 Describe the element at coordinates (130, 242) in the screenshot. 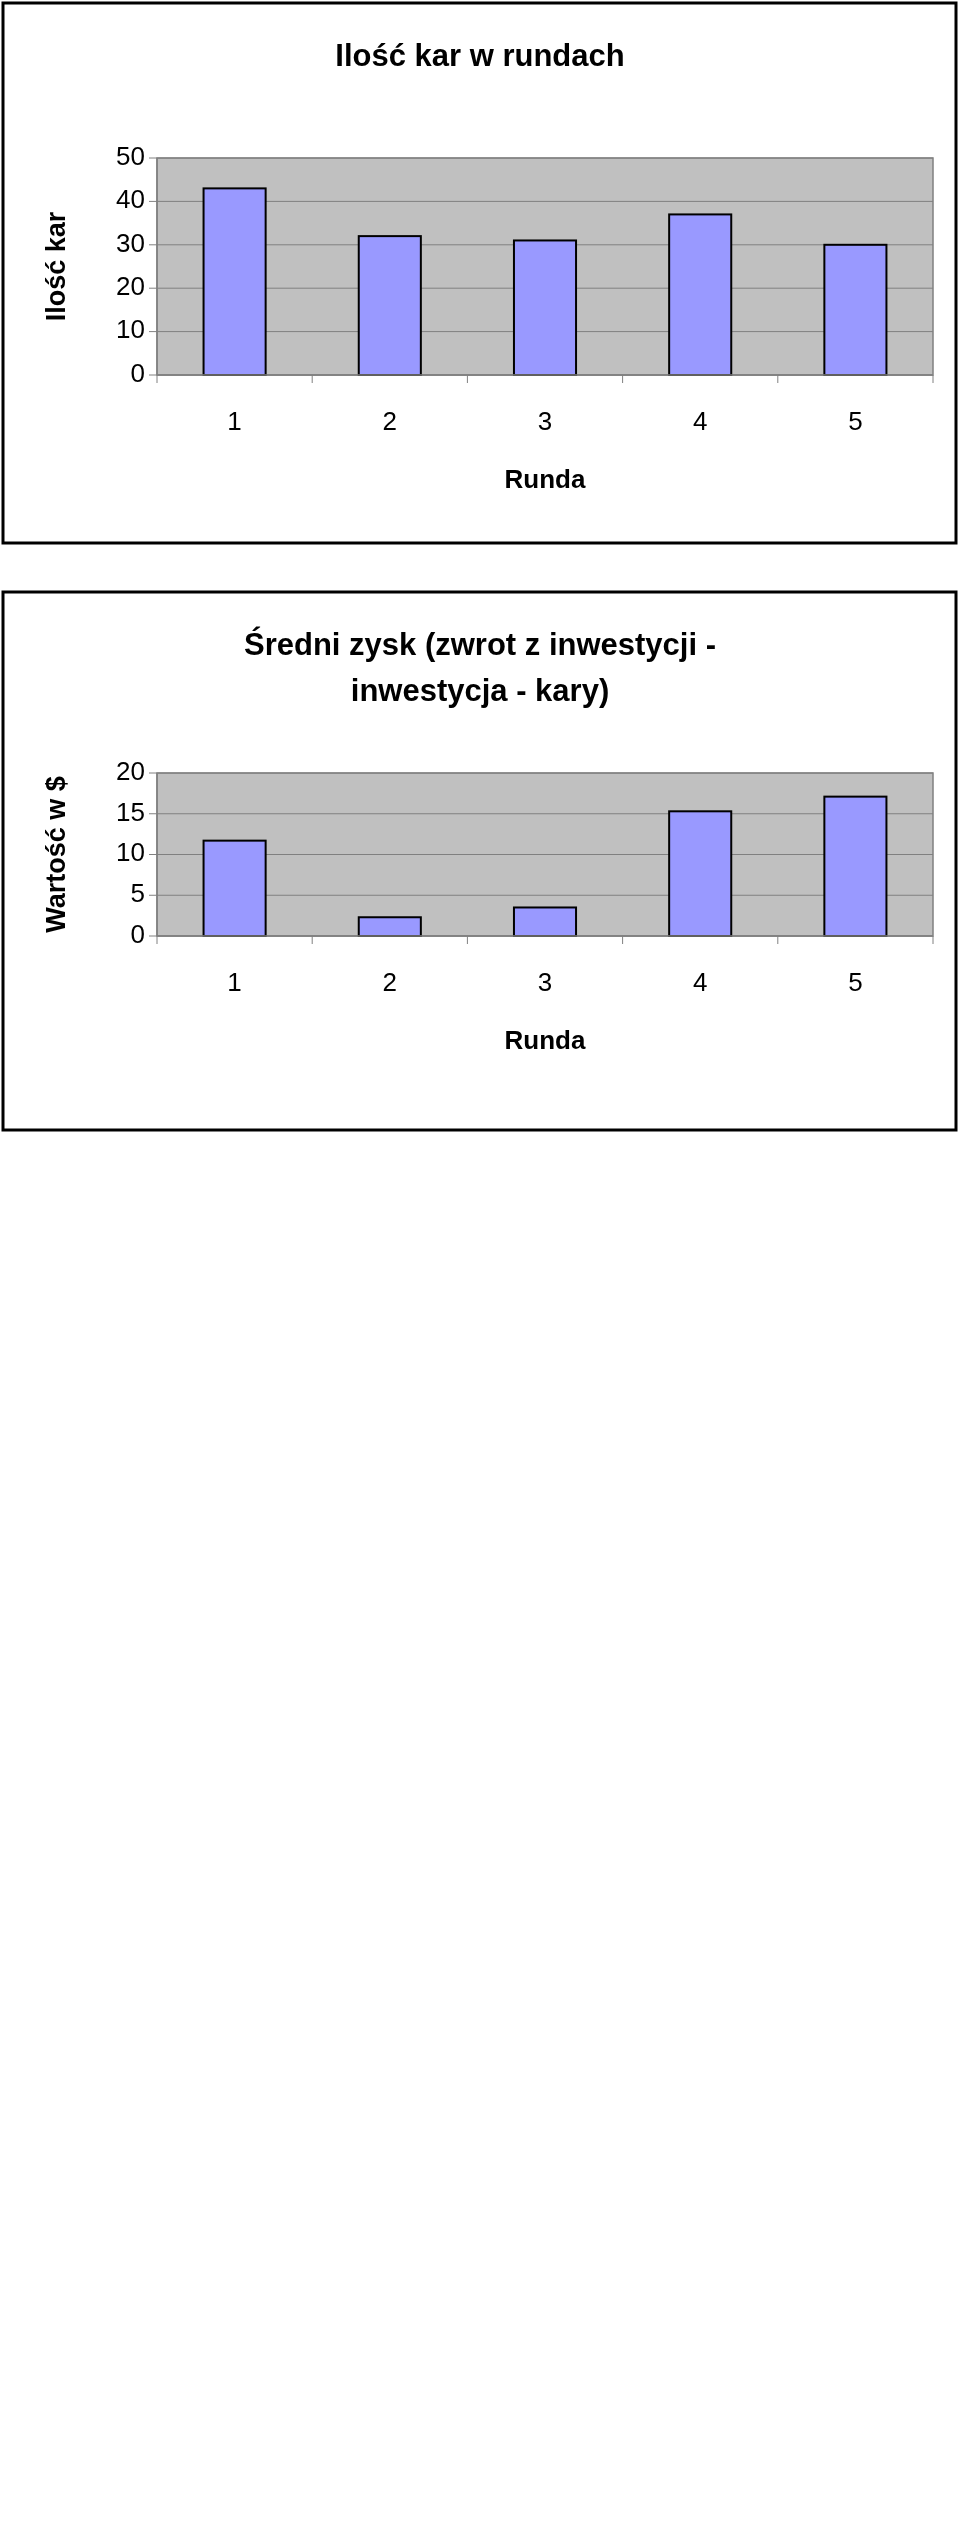

I see `y-tick-label: 30` at that location.